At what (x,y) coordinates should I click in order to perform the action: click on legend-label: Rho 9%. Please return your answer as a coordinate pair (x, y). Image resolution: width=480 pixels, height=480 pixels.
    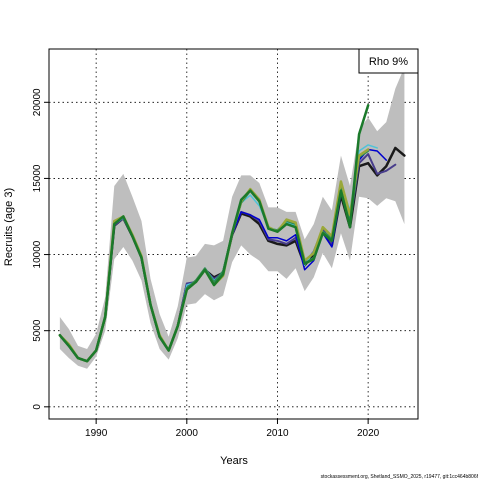
    Looking at the image, I should click on (388, 62).